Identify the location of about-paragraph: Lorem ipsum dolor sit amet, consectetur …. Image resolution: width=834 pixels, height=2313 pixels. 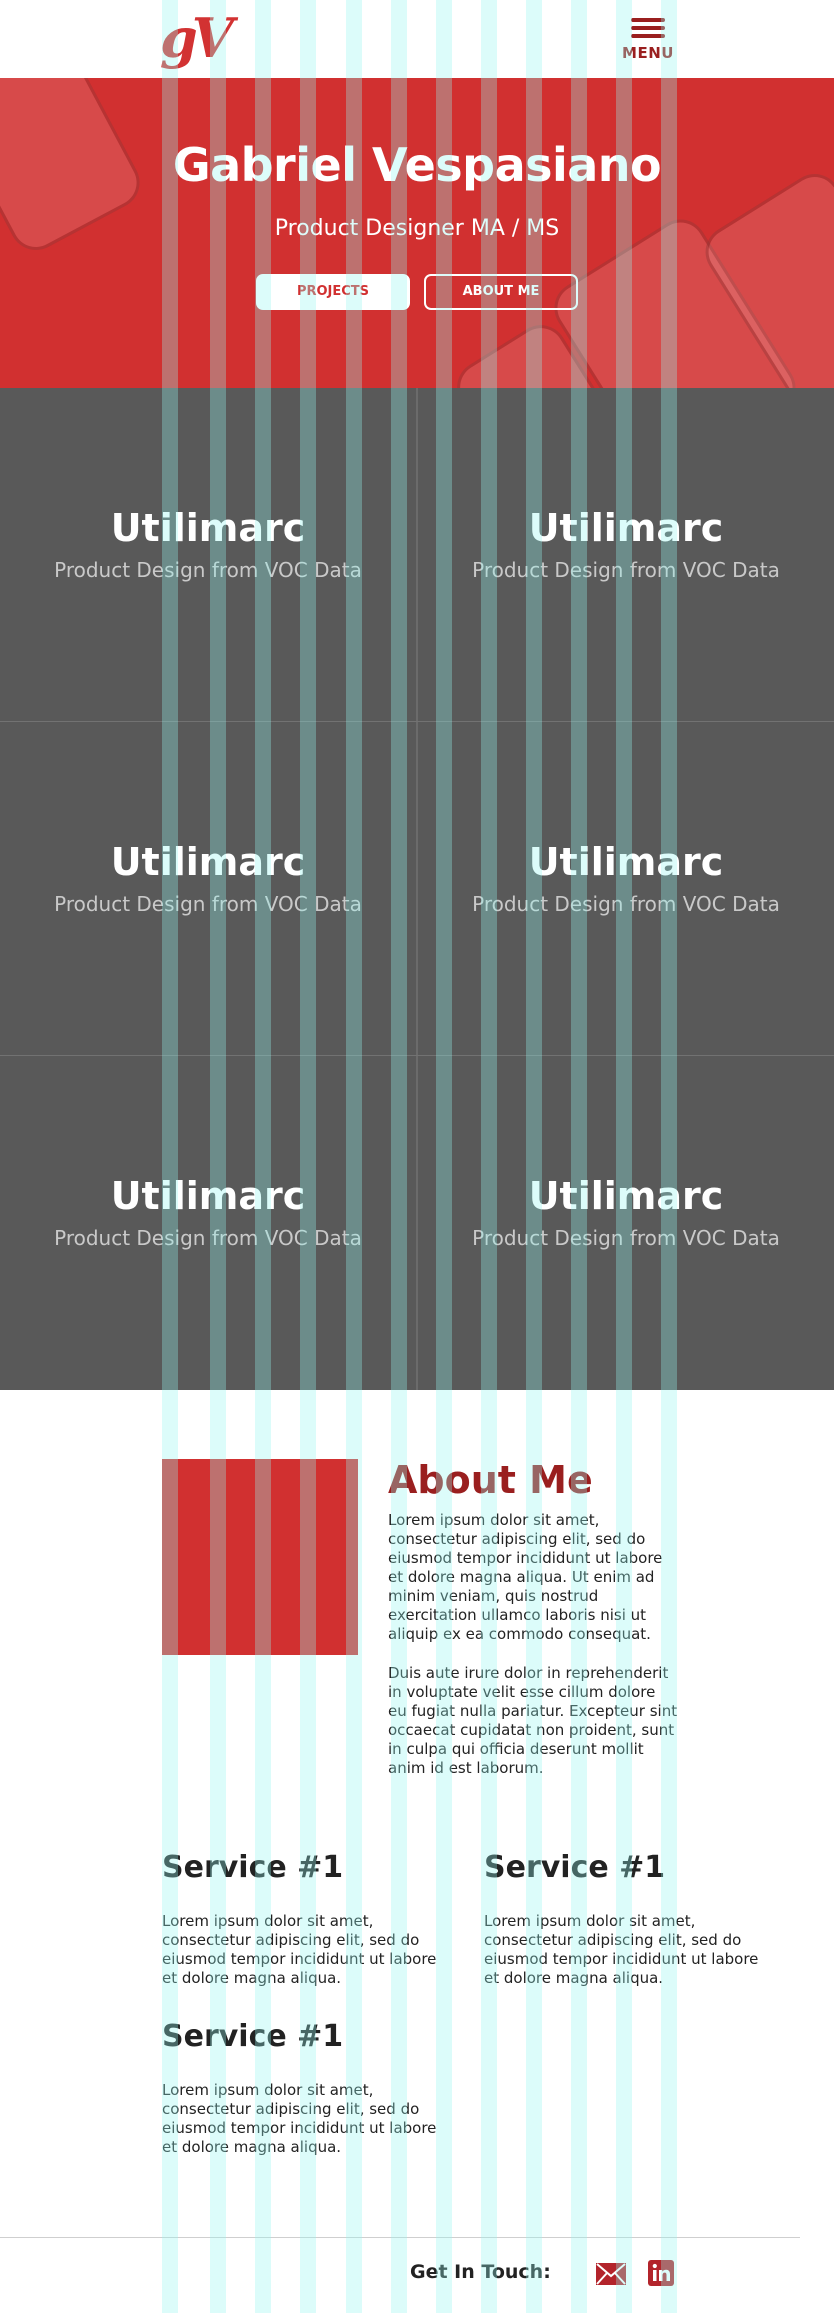
(525, 1577).